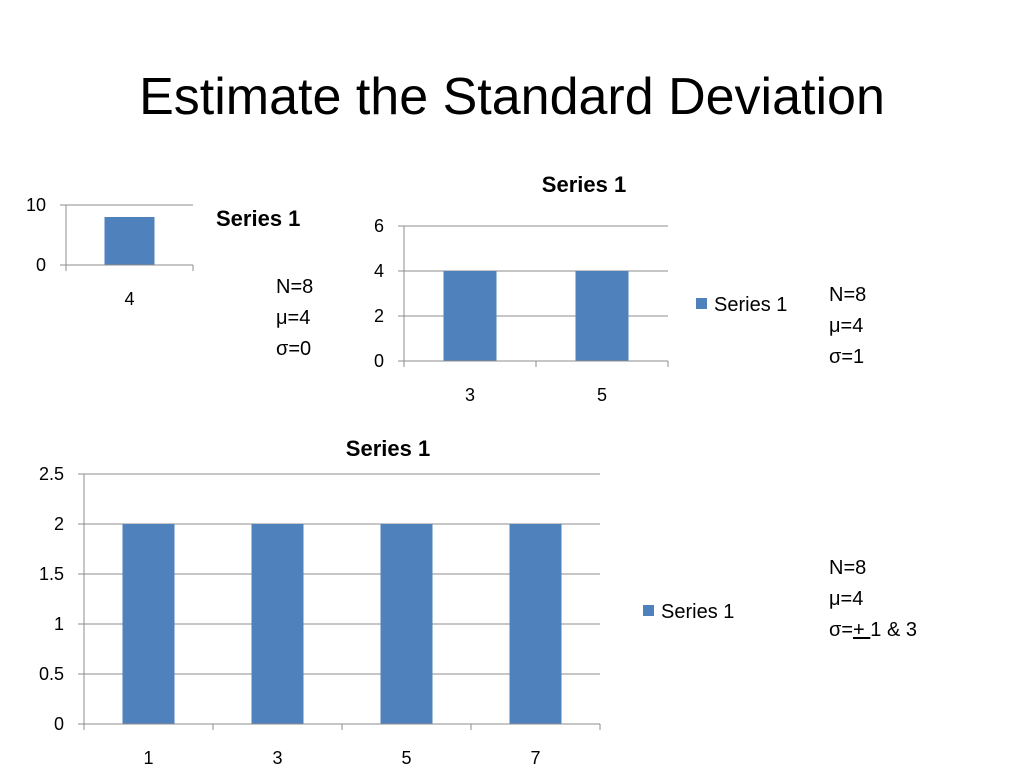 The height and width of the screenshot is (768, 1024). I want to click on y-tick-label: 1, so click(59, 624).